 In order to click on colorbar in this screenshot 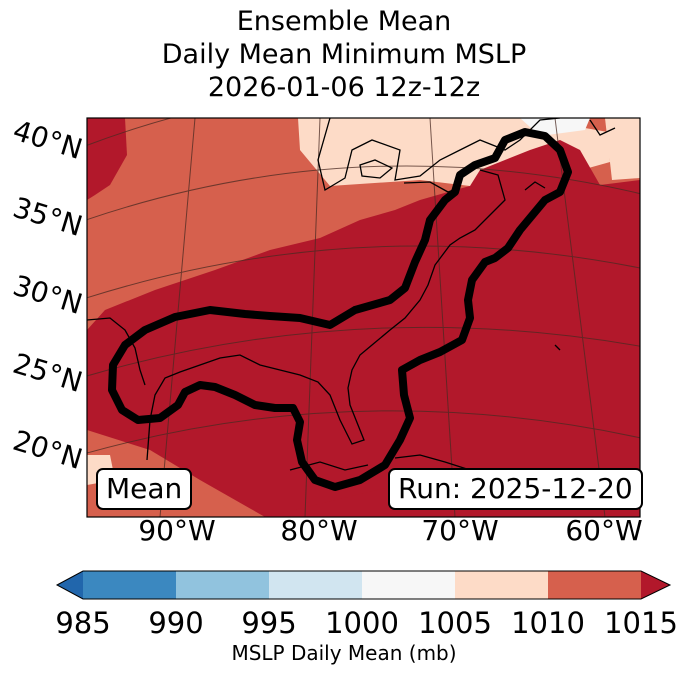, I will do `click(363, 585)`.